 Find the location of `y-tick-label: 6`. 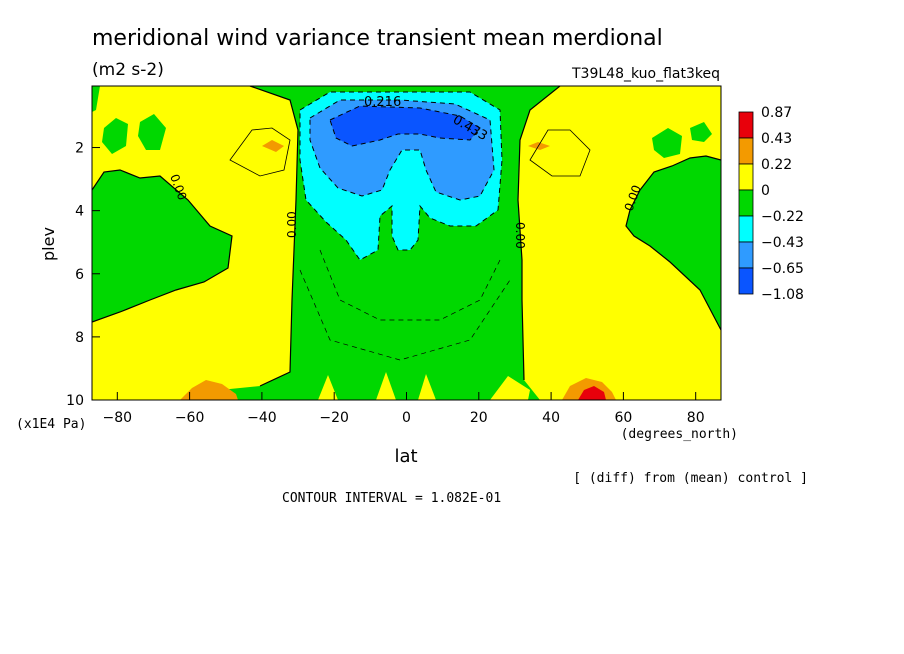

y-tick-label: 6 is located at coordinates (79, 275).